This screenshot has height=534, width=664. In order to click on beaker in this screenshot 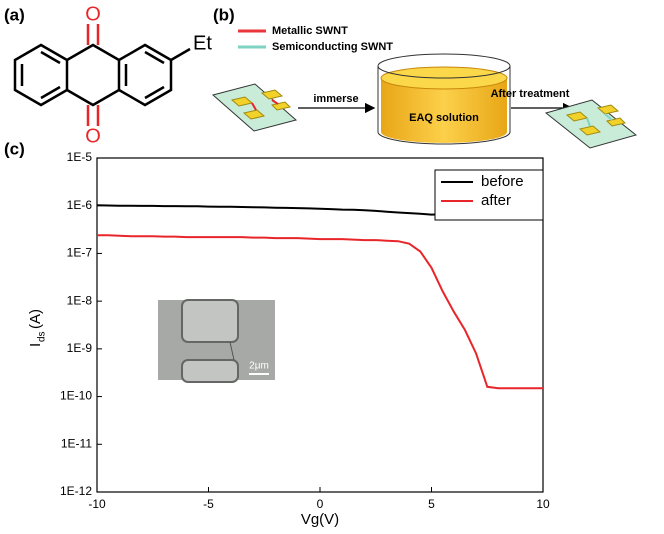, I will do `click(444, 99)`.